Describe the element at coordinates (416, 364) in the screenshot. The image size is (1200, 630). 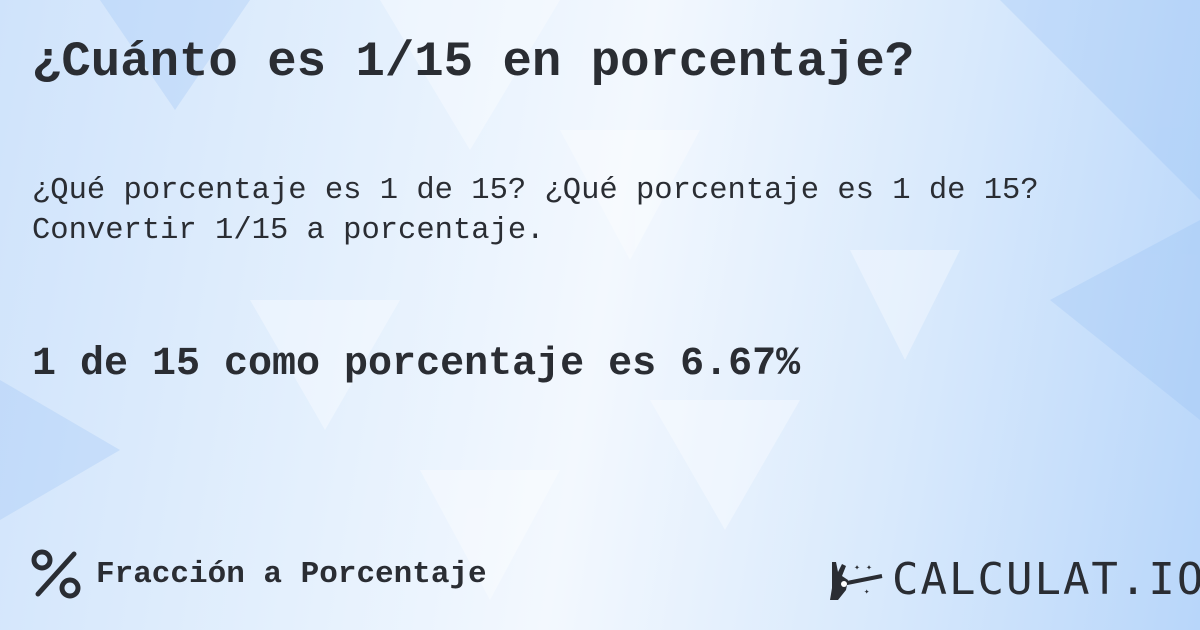
I see `result-text: 1 de 15 como porcentaje es 6.67%` at that location.